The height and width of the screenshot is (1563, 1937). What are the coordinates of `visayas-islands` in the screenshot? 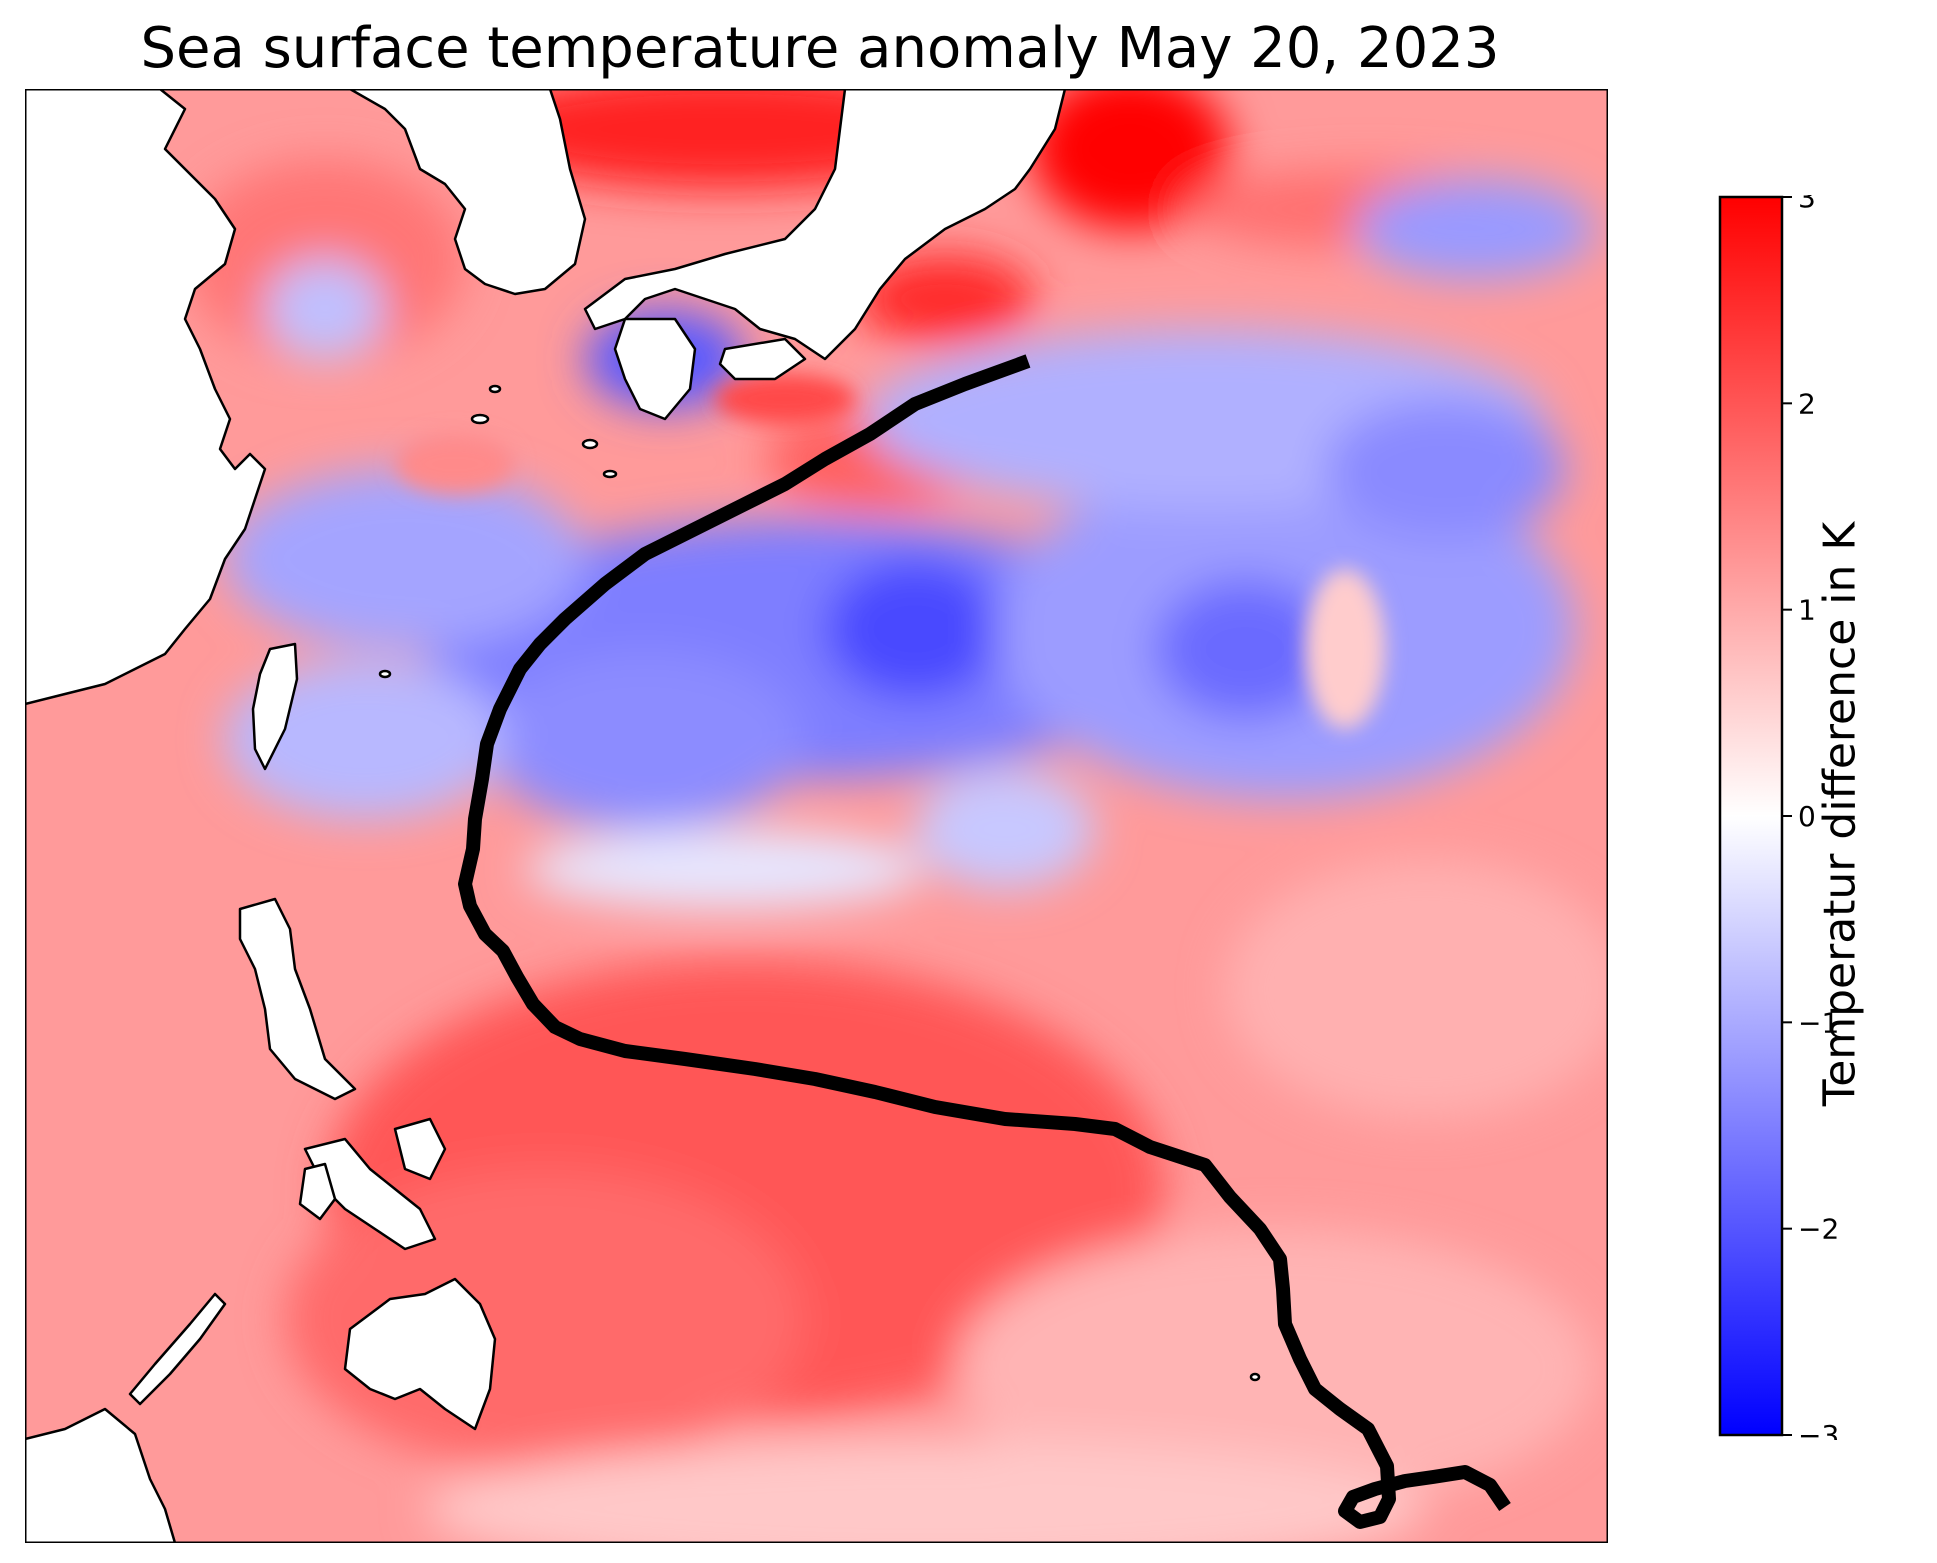 It's located at (370, 1194).